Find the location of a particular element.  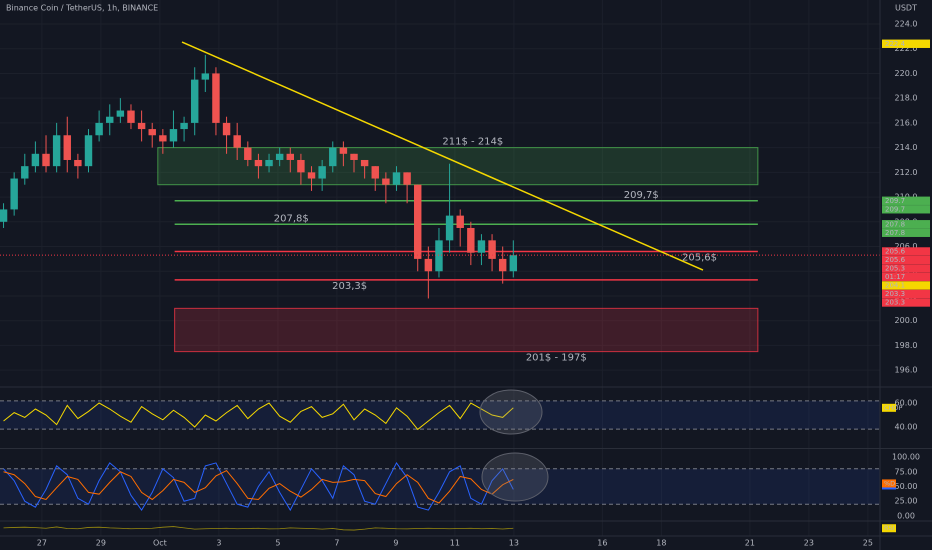

legend-label: RSI is located at coordinates (889, 528).